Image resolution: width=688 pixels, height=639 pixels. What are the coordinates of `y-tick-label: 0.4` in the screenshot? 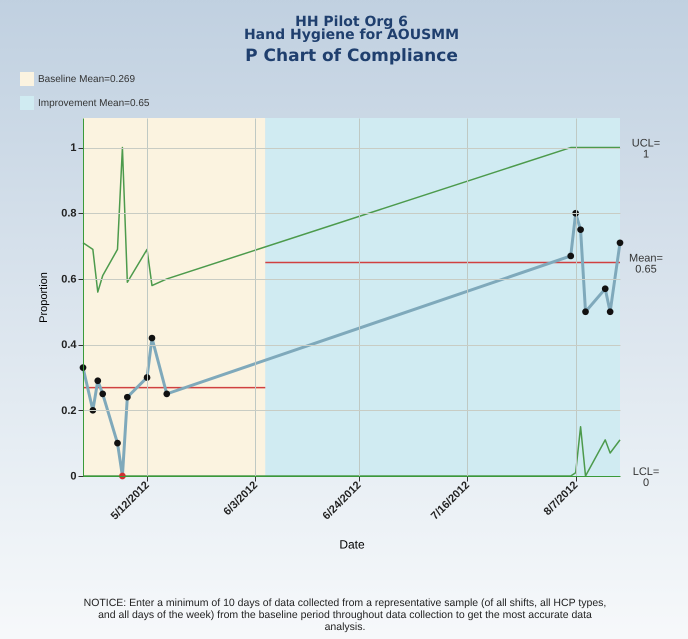 It's located at (69, 345).